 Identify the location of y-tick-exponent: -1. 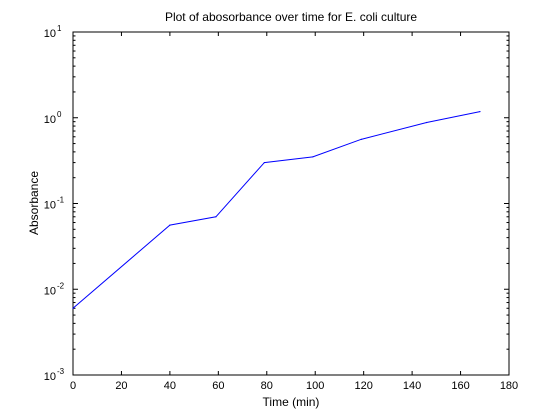
(61, 200).